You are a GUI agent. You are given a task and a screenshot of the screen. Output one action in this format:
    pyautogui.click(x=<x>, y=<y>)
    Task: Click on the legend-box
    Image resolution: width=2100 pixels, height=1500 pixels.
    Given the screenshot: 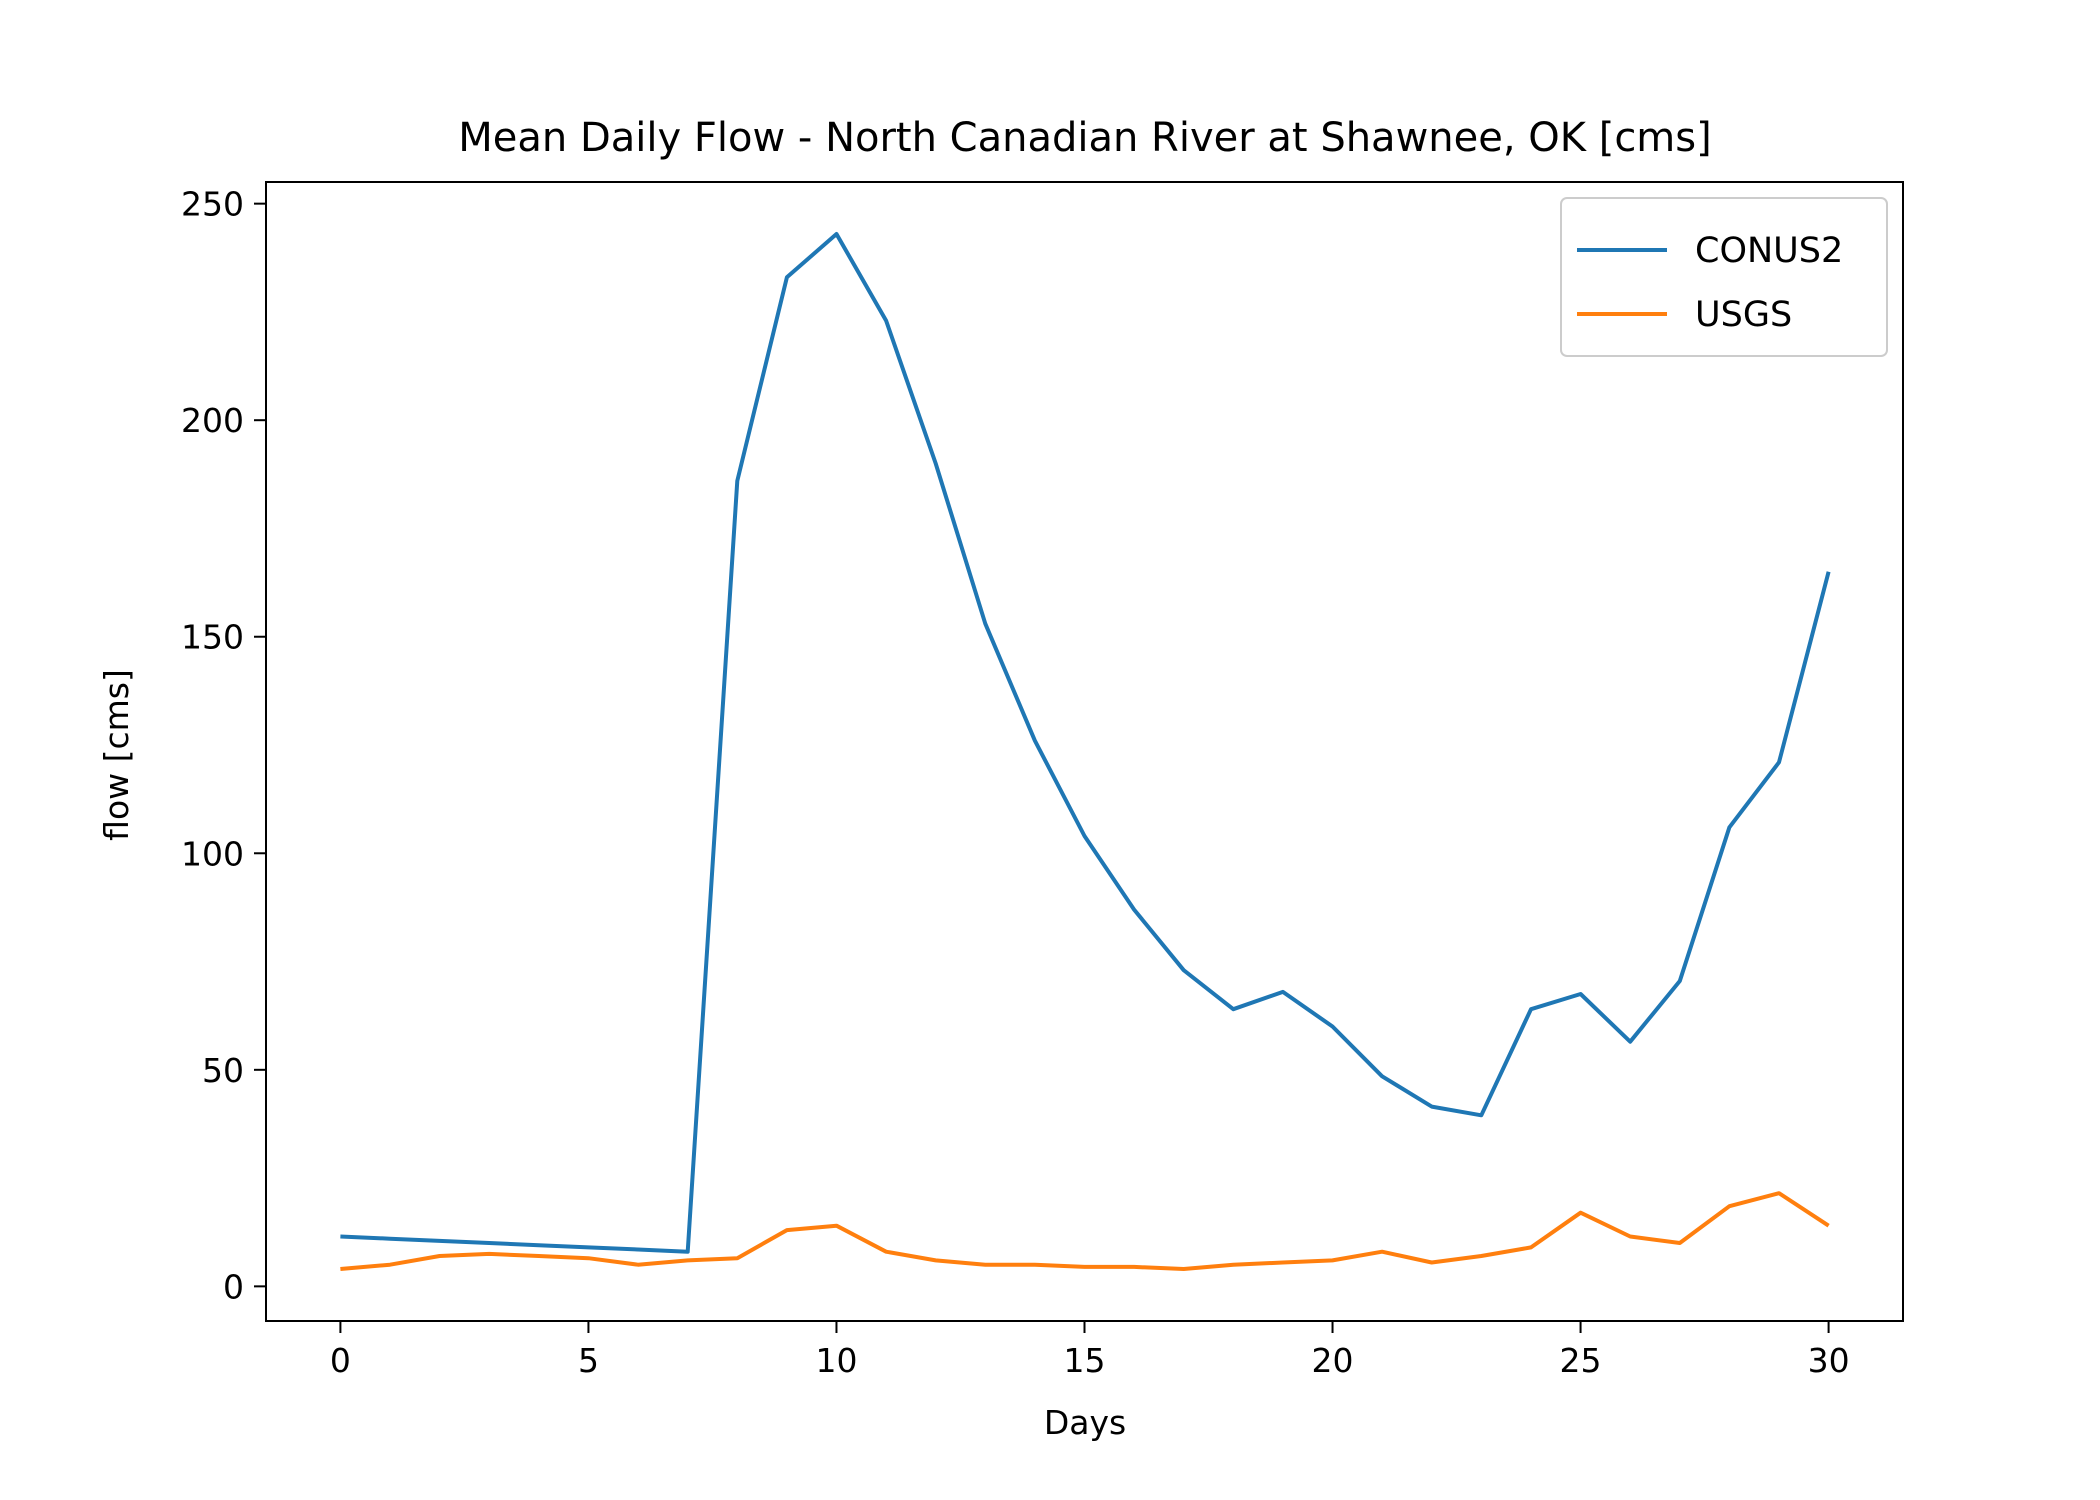 What is the action you would take?
    pyautogui.click(x=1724, y=277)
    